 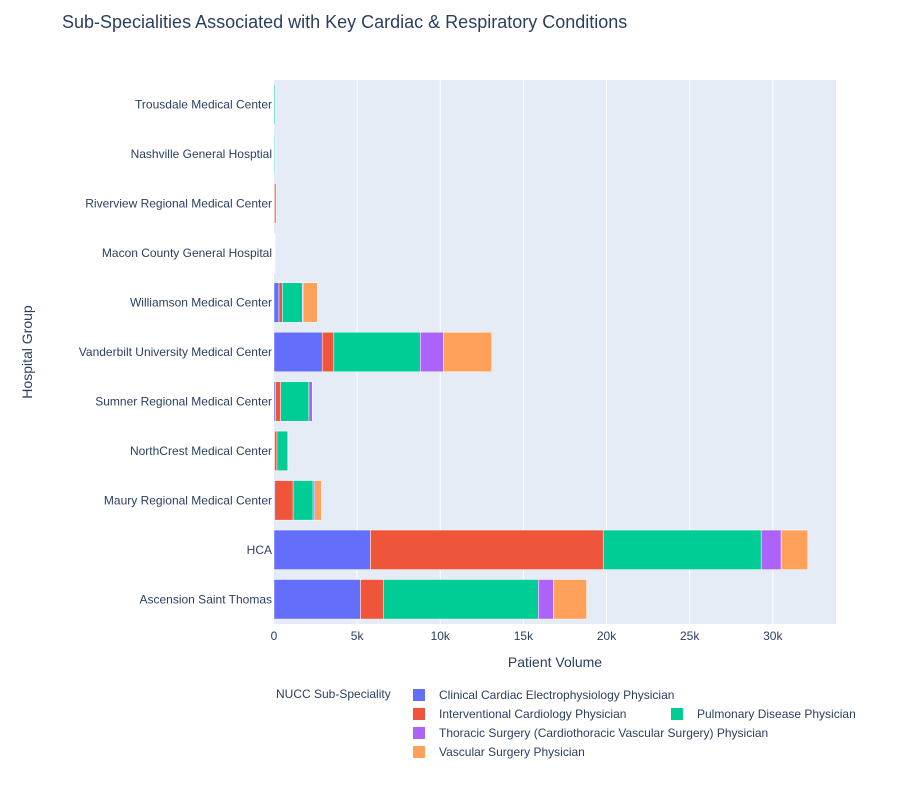 I want to click on y-tick-label: NorthCrest Medical Center, so click(x=201, y=451).